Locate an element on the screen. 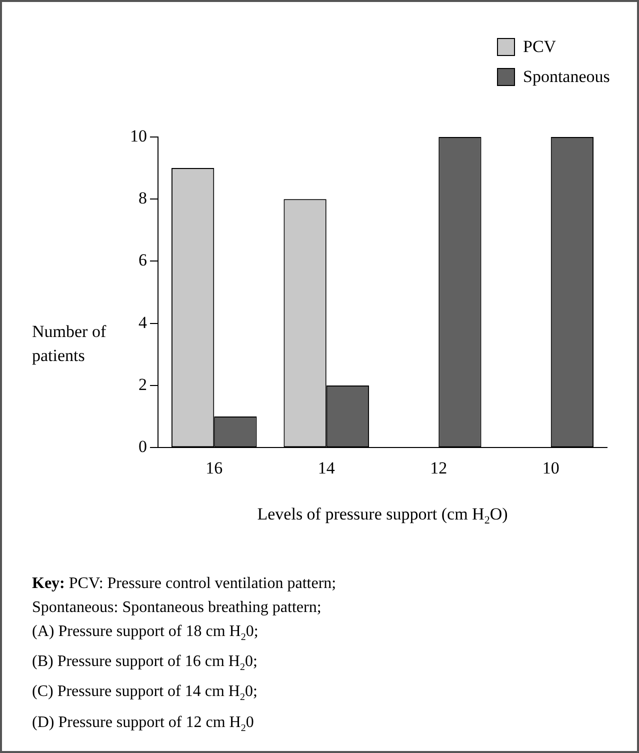 The width and height of the screenshot is (639, 753). x-tick-label: 10 is located at coordinates (551, 468).